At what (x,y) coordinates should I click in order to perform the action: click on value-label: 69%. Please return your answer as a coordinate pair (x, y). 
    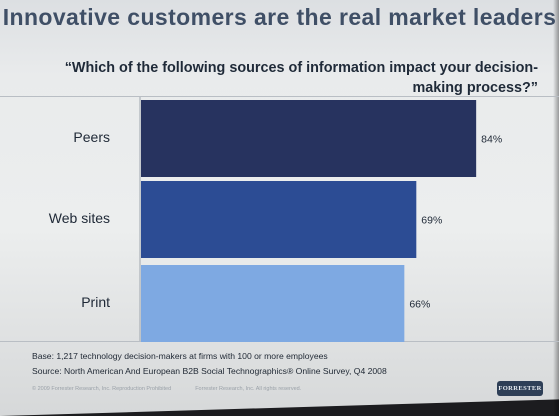
    Looking at the image, I should click on (431, 220).